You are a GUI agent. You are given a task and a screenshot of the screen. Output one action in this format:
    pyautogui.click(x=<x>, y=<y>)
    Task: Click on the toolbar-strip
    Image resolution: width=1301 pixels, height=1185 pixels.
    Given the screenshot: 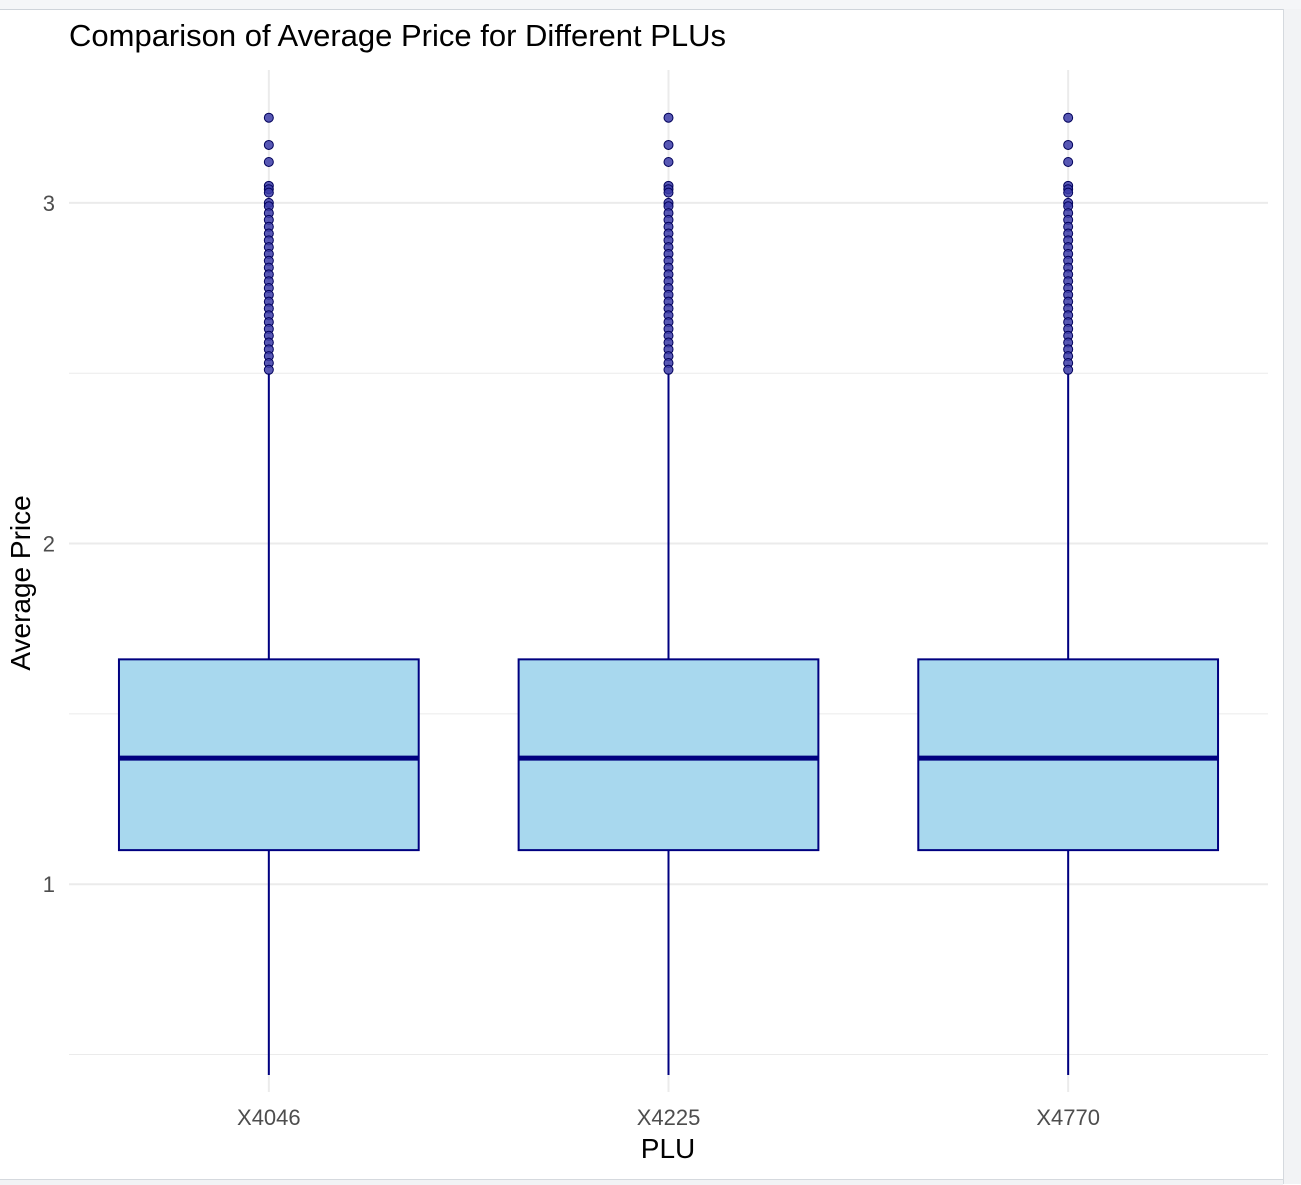 What is the action you would take?
    pyautogui.click(x=650, y=5)
    